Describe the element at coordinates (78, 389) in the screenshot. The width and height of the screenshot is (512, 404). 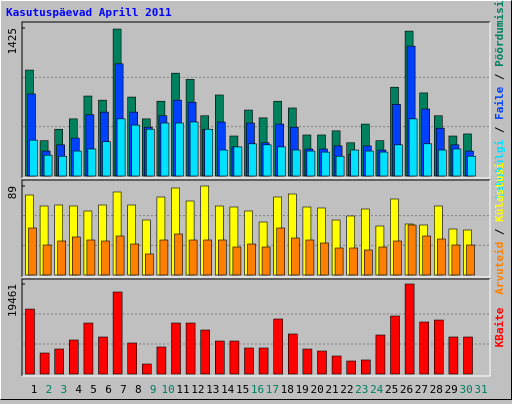
I see `x-tick-label: 4` at that location.